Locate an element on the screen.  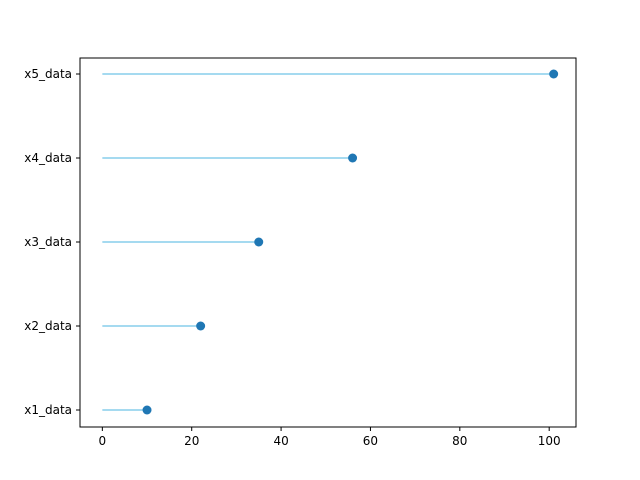
x-tick-label: 100 is located at coordinates (549, 441).